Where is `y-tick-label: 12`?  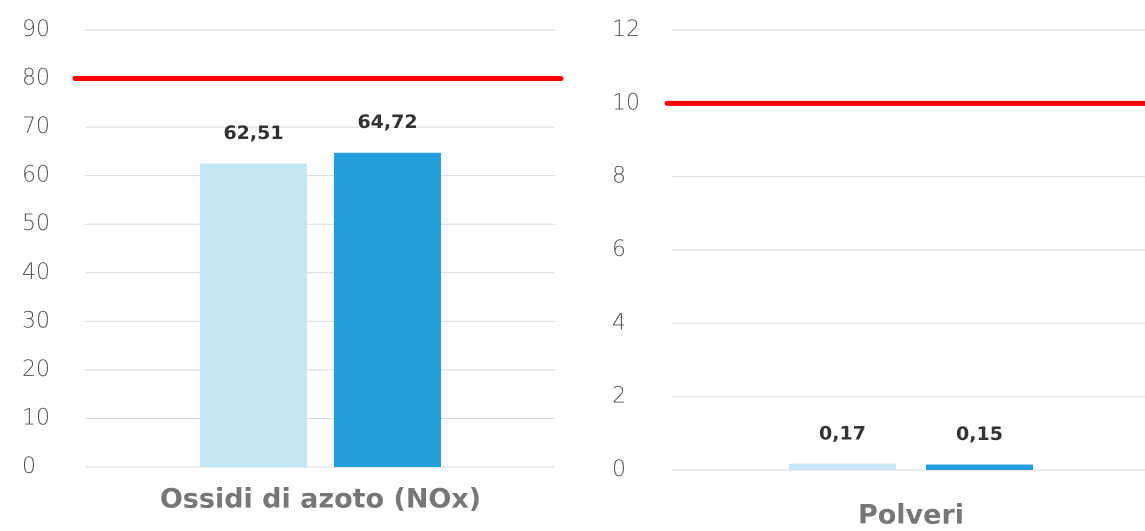 y-tick-label: 12 is located at coordinates (626, 29).